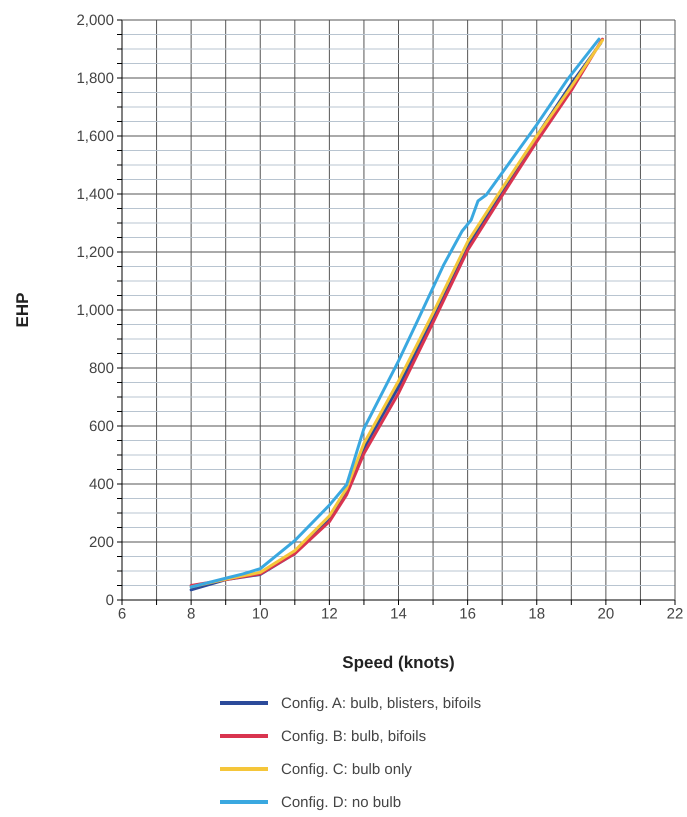  Describe the element at coordinates (95, 136) in the screenshot. I see `y-tick-label: 1,600` at that location.